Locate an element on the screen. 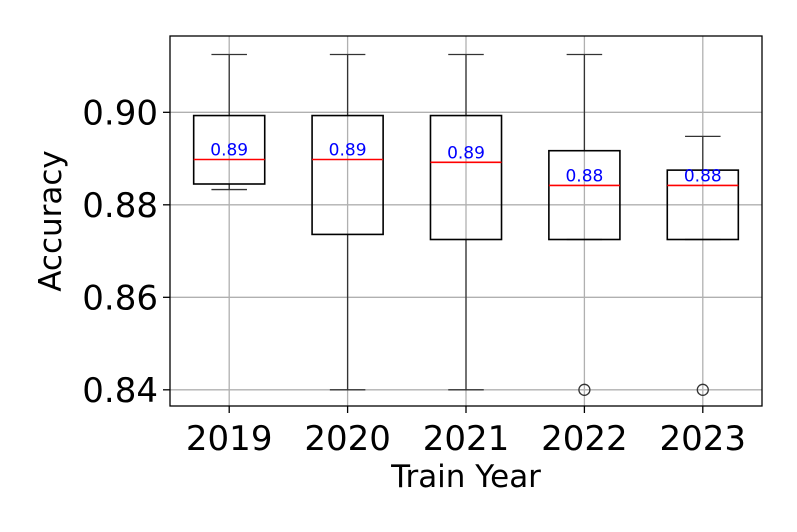 Image resolution: width=797 pixels, height=532 pixels. box-2023: 0.88 is located at coordinates (703, 265).